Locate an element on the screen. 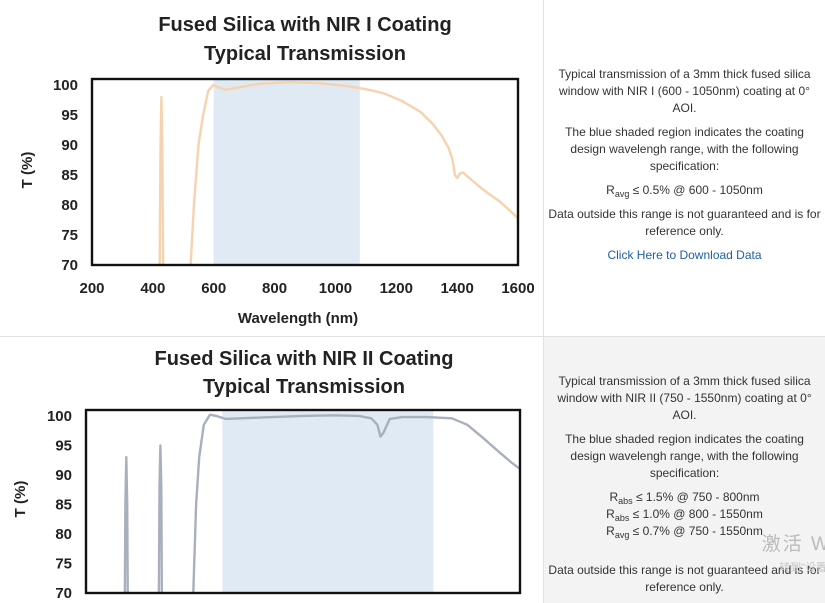  chart-title-line-1: Fused Silica with NIR II Coating is located at coordinates (304, 359).